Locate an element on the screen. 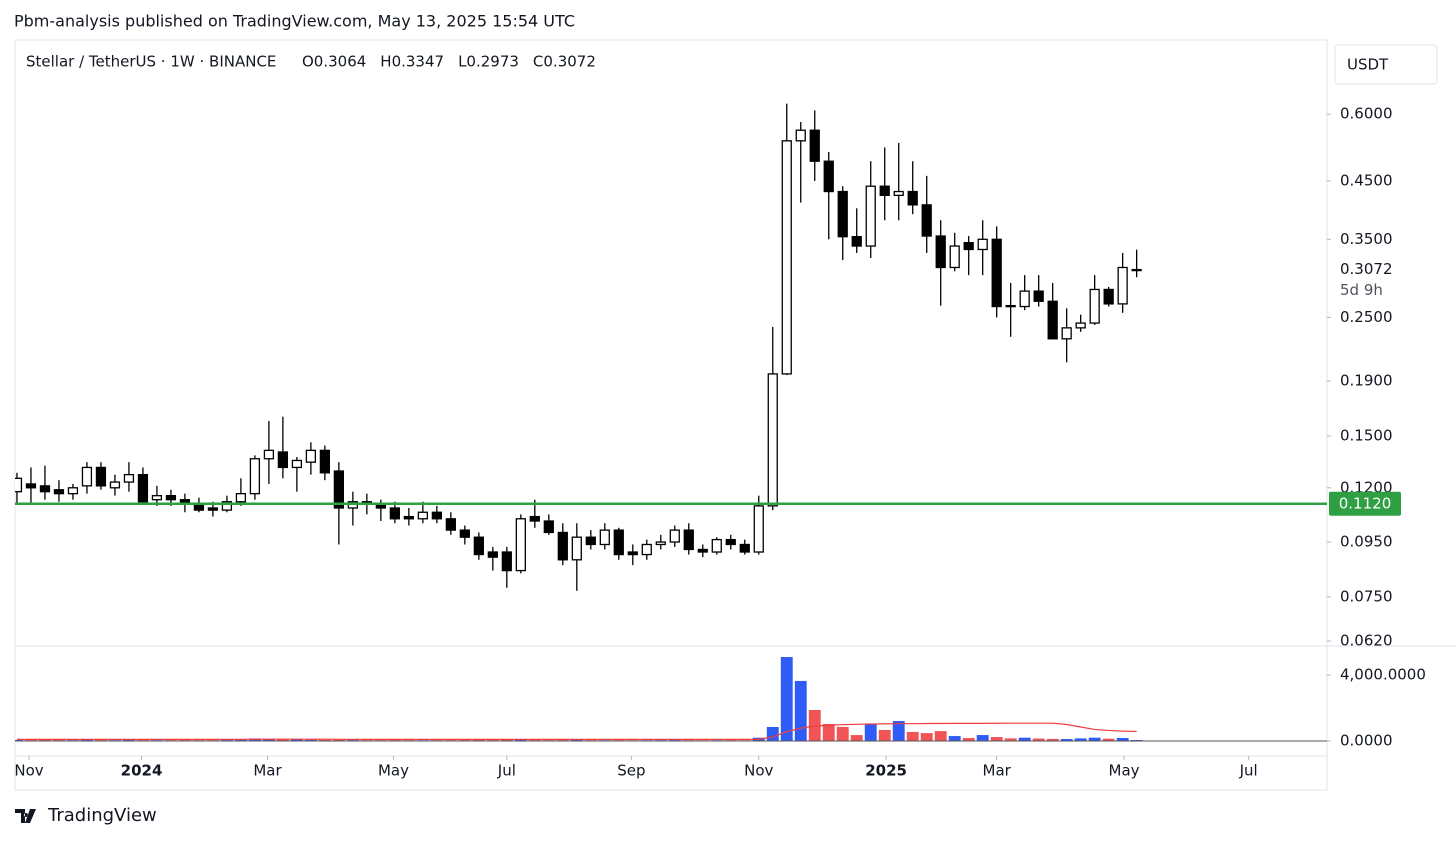 The height and width of the screenshot is (842, 1456). y-tick-label: 0.2500 is located at coordinates (1366, 317).